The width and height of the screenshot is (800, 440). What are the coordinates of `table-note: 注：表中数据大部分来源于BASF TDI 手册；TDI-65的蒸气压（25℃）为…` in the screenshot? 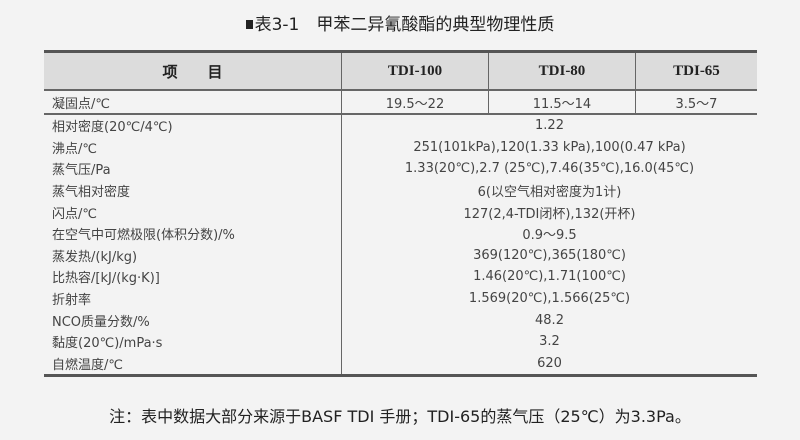 It's located at (400, 416).